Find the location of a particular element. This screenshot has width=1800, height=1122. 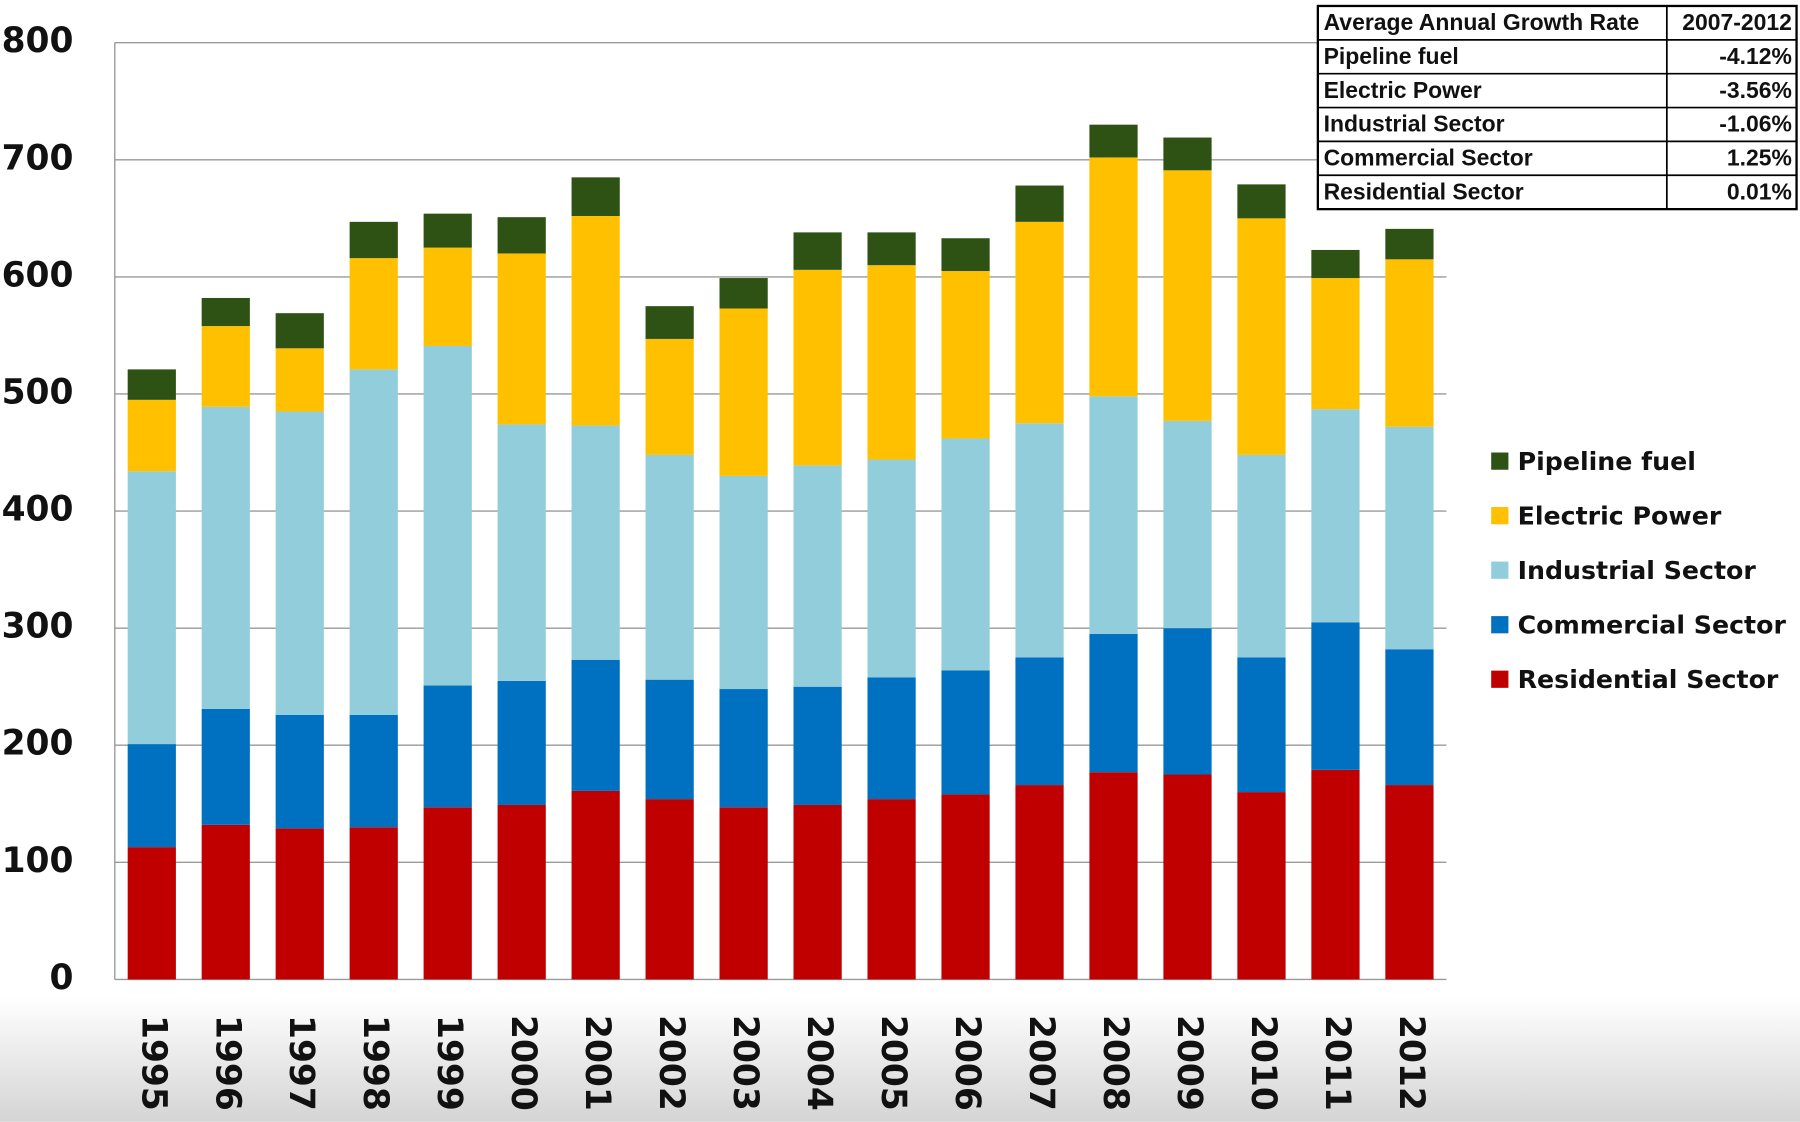

legend-label: Pipeline fuel is located at coordinates (1607, 461).